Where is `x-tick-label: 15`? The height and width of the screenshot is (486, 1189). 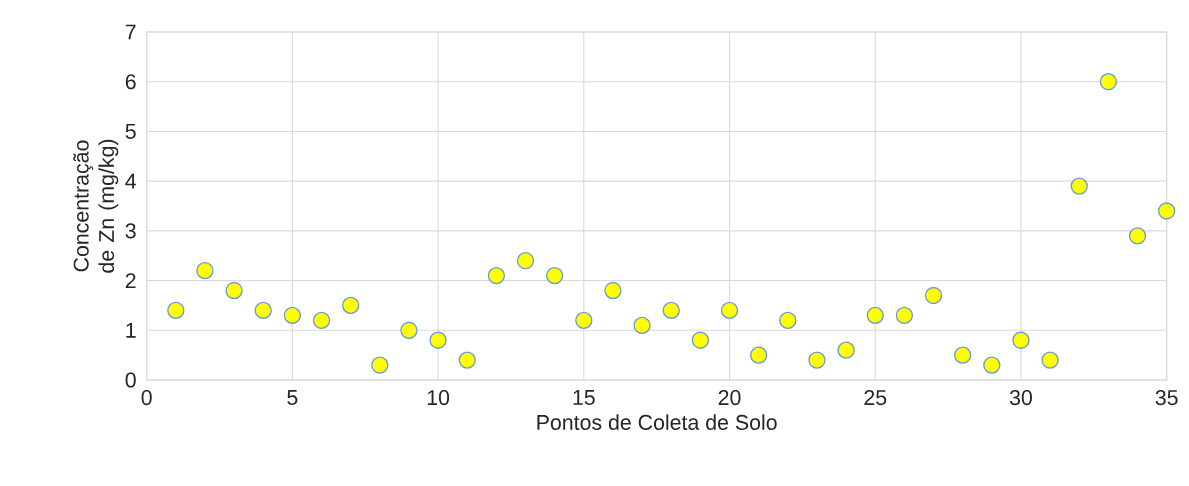 x-tick-label: 15 is located at coordinates (584, 397).